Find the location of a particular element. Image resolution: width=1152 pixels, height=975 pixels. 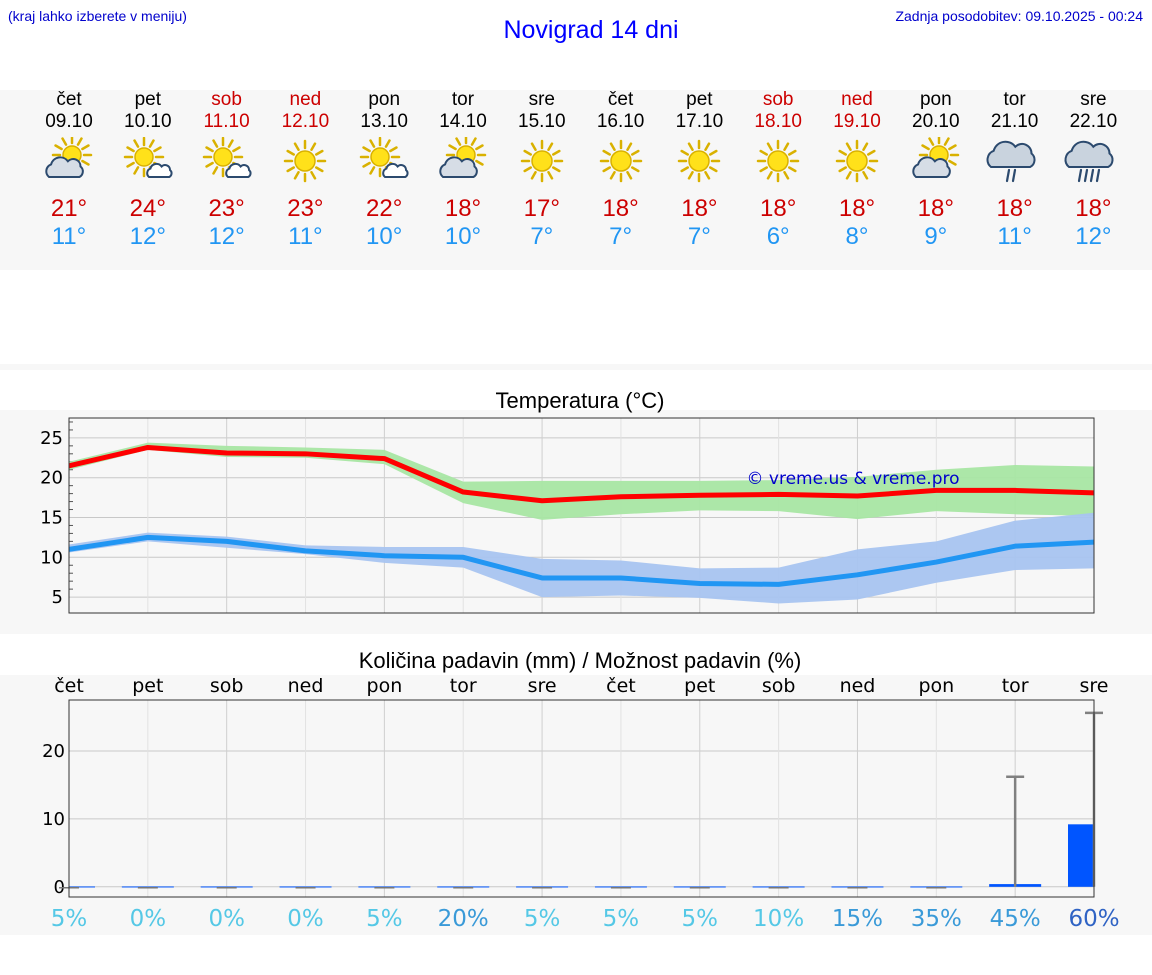

day-name: pet is located at coordinates (147, 99).